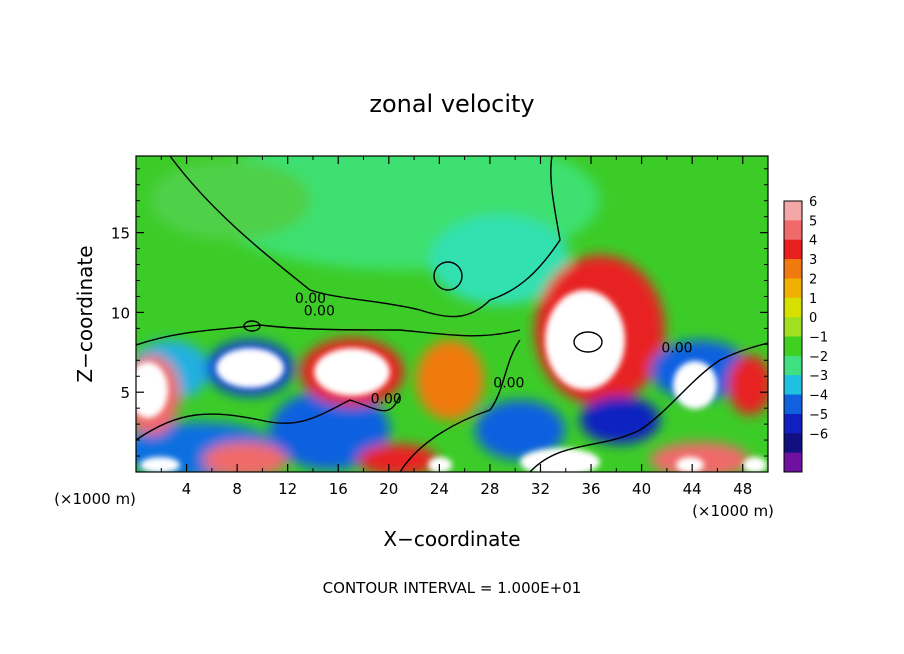 The image size is (904, 654). What do you see at coordinates (818, 434) in the screenshot?
I see `colorbar-label: −6` at bounding box center [818, 434].